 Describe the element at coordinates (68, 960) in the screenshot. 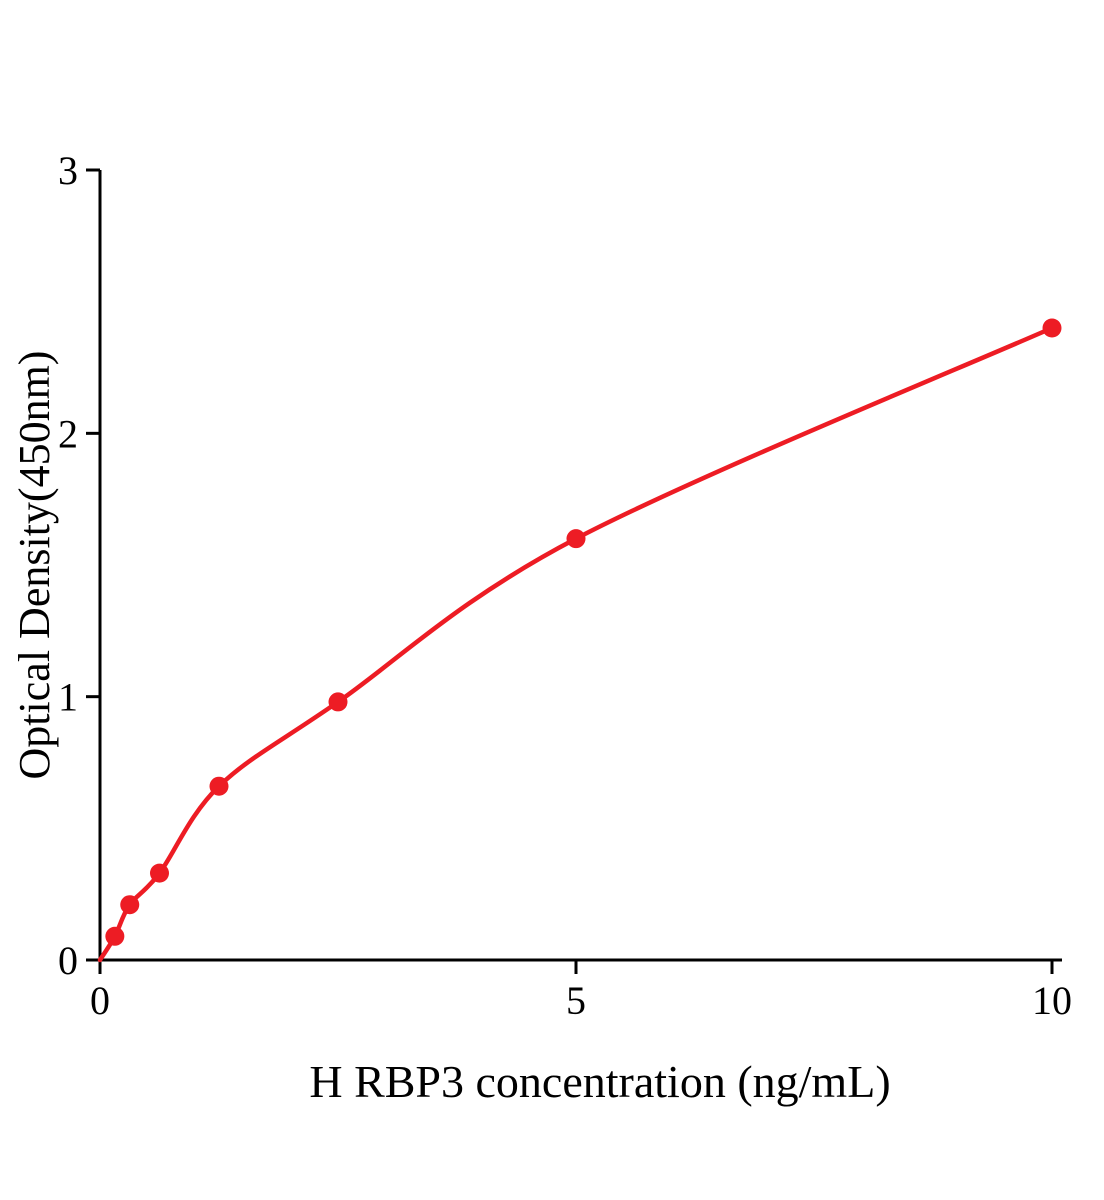

I see `y-tick-label: 0` at that location.